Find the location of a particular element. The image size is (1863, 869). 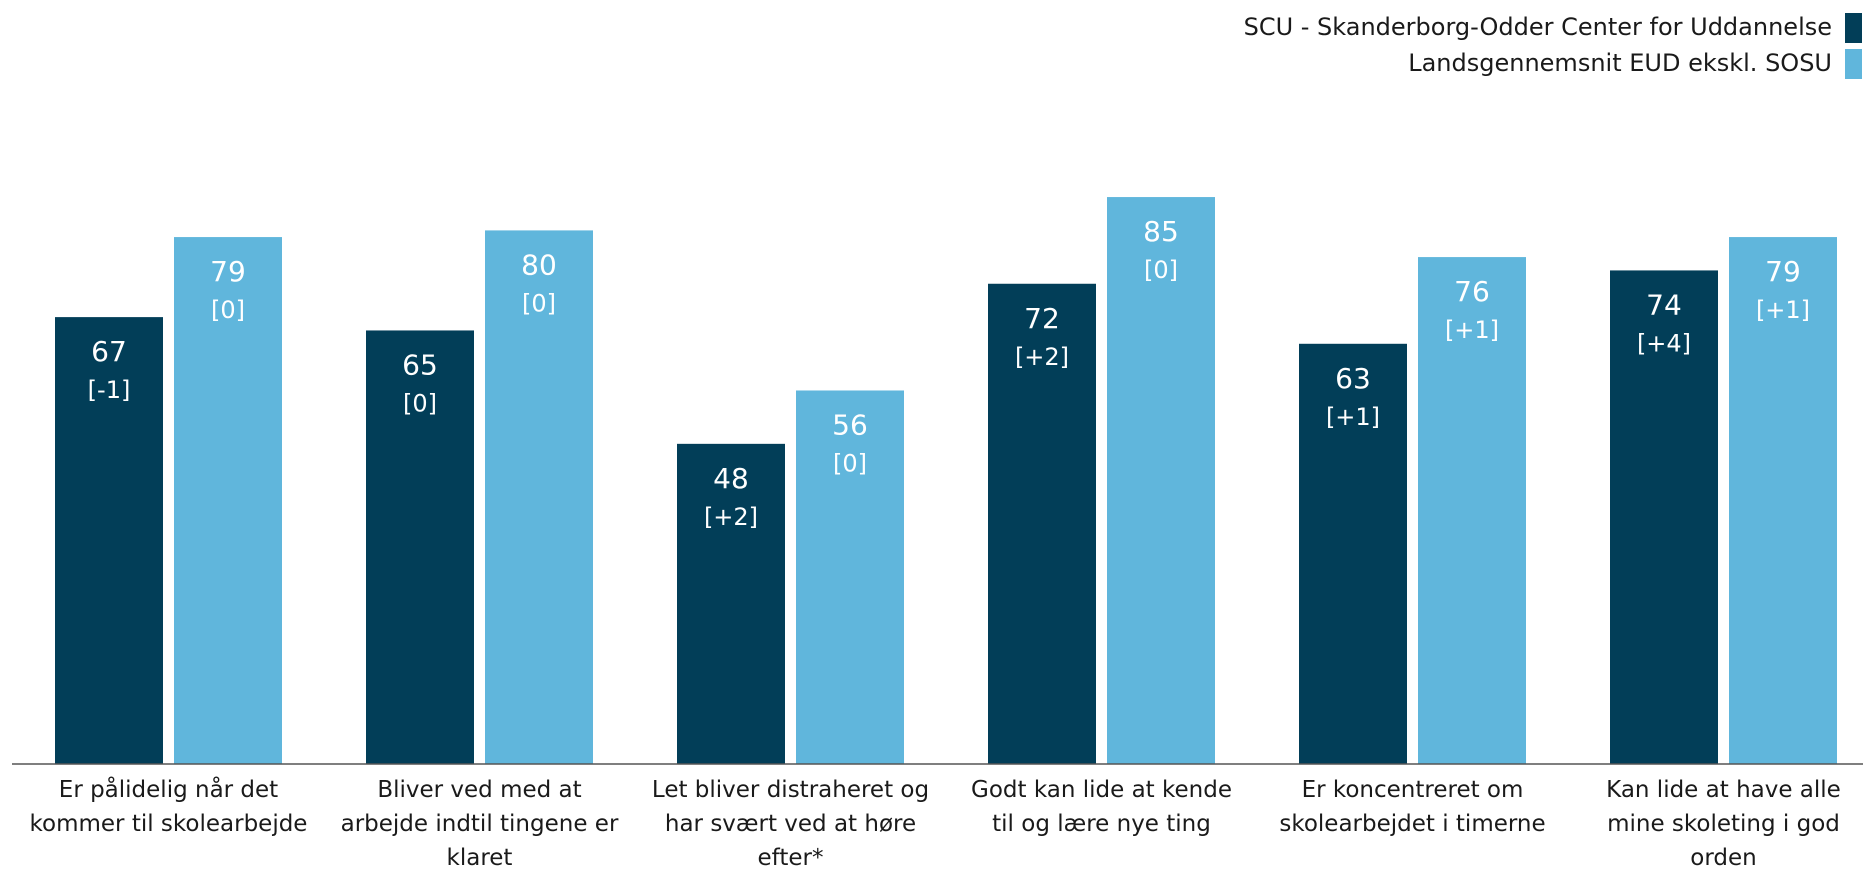

x-tick-line: Godt kan lide at kende is located at coordinates (1101, 790).